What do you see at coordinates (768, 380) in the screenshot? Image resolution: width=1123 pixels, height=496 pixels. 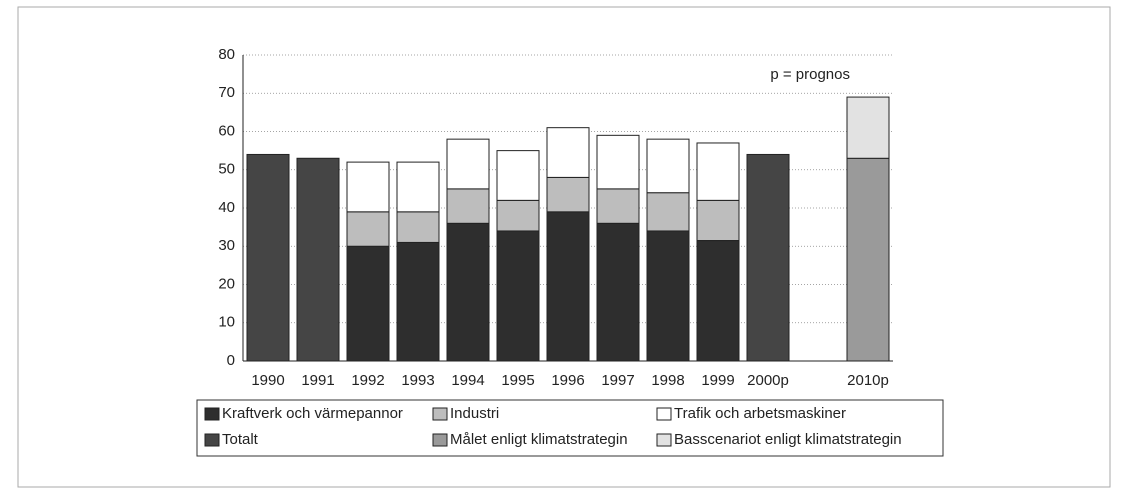 I see `x-tick-label: 2000p` at bounding box center [768, 380].